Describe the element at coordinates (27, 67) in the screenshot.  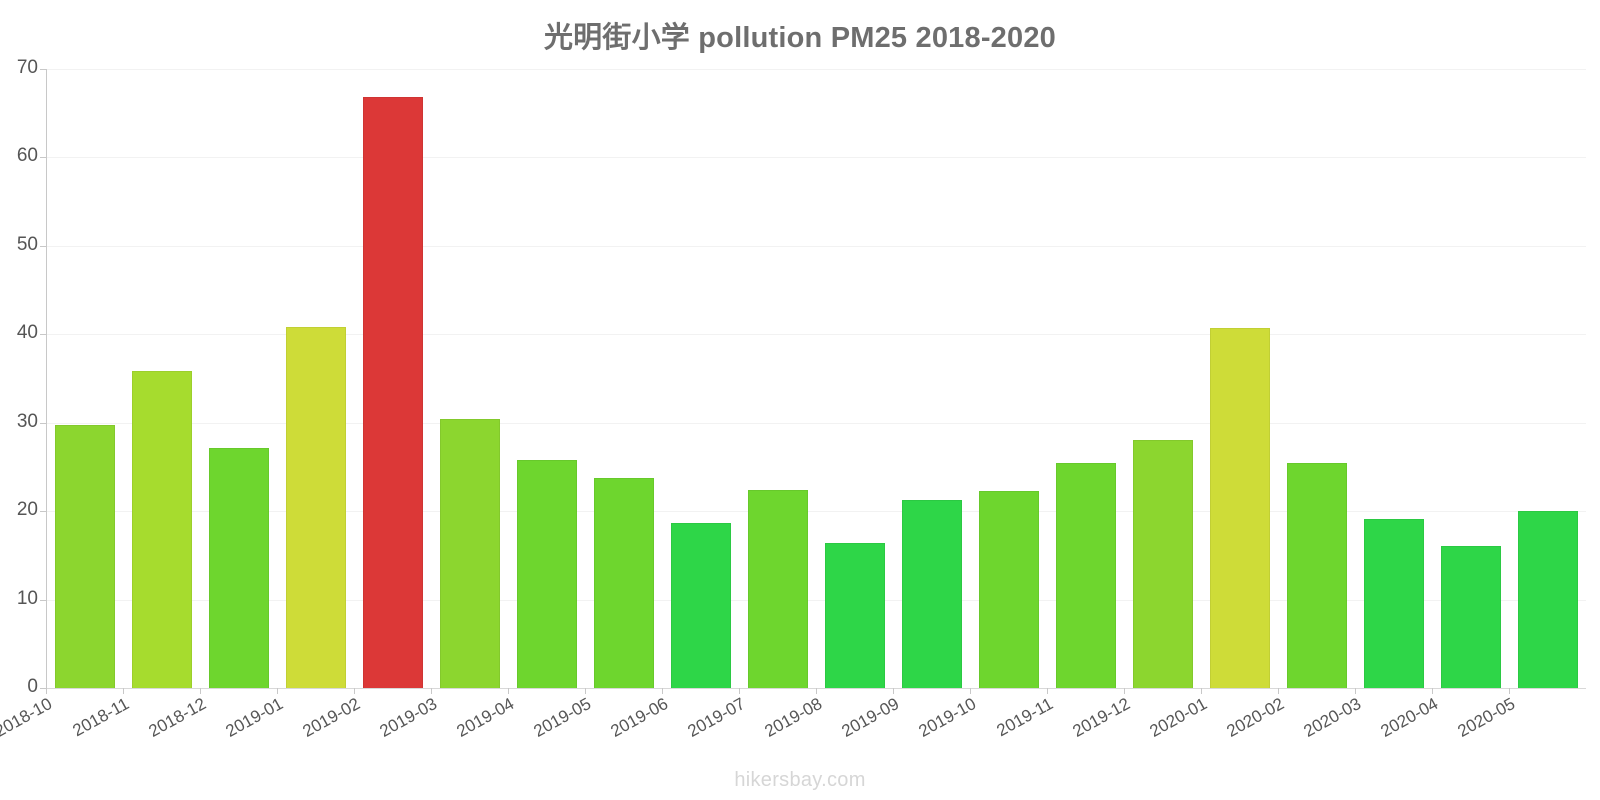
I see `y-tick-label-70: 70` at that location.